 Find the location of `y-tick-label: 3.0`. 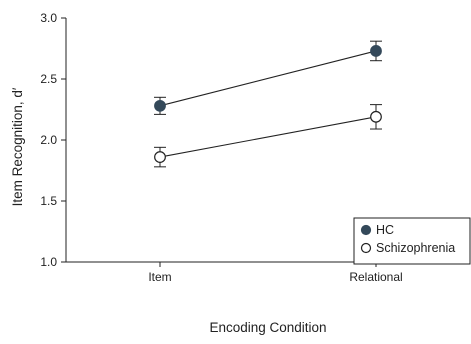

y-tick-label: 3.0 is located at coordinates (48, 18).